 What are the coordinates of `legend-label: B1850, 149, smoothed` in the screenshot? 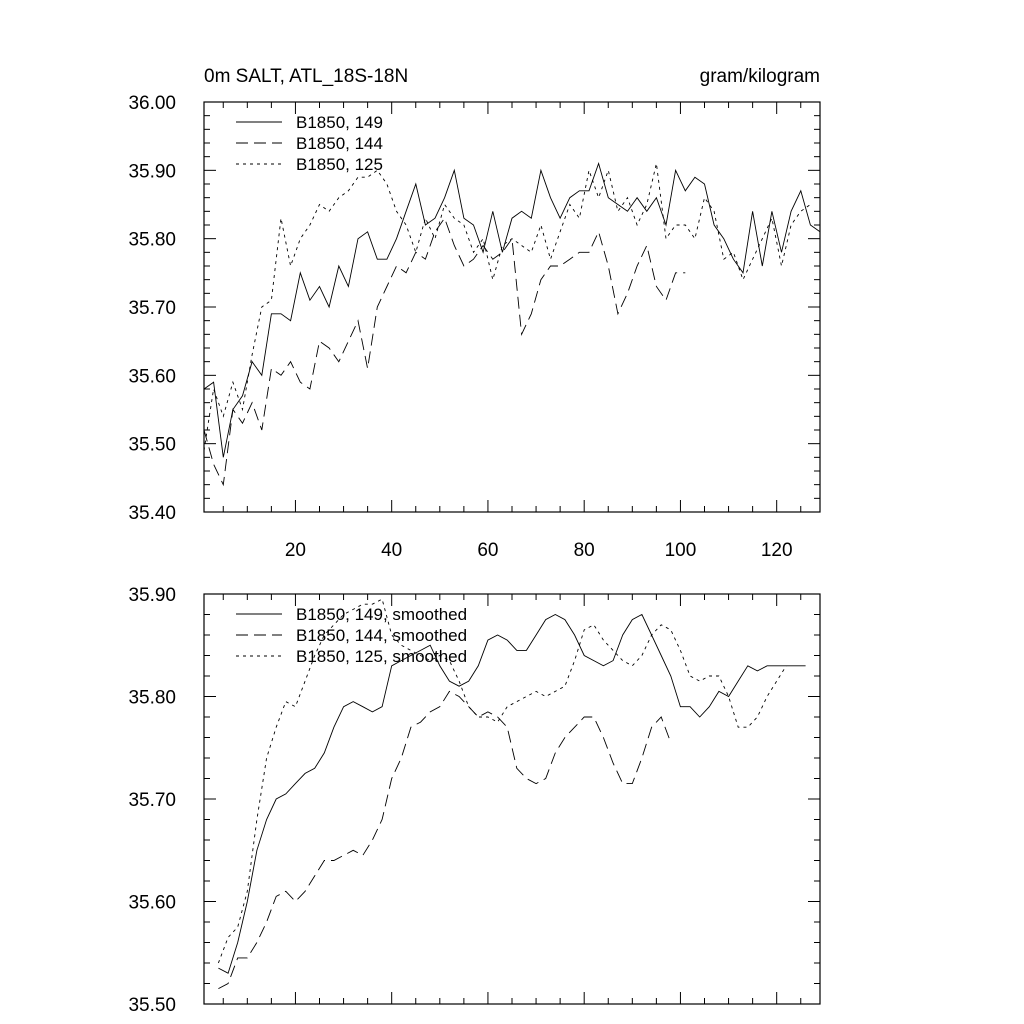 It's located at (381, 614).